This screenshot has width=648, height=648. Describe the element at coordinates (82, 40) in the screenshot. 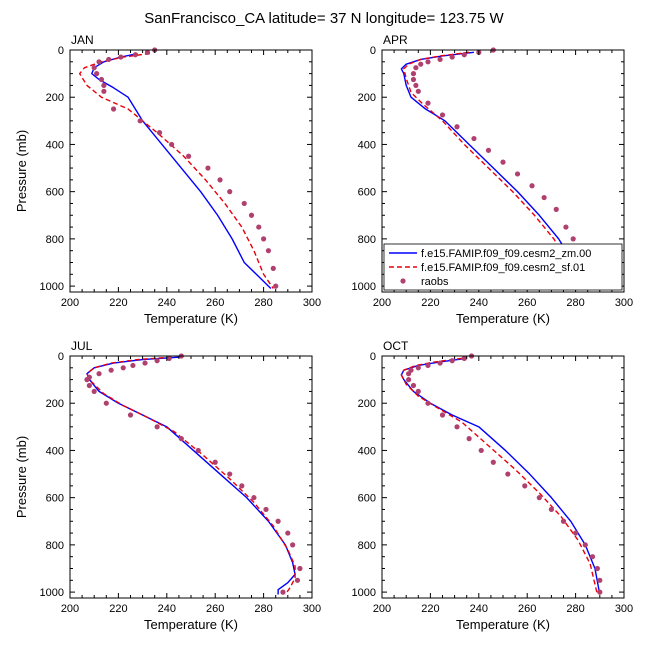

I see `panel-label: JAN` at that location.